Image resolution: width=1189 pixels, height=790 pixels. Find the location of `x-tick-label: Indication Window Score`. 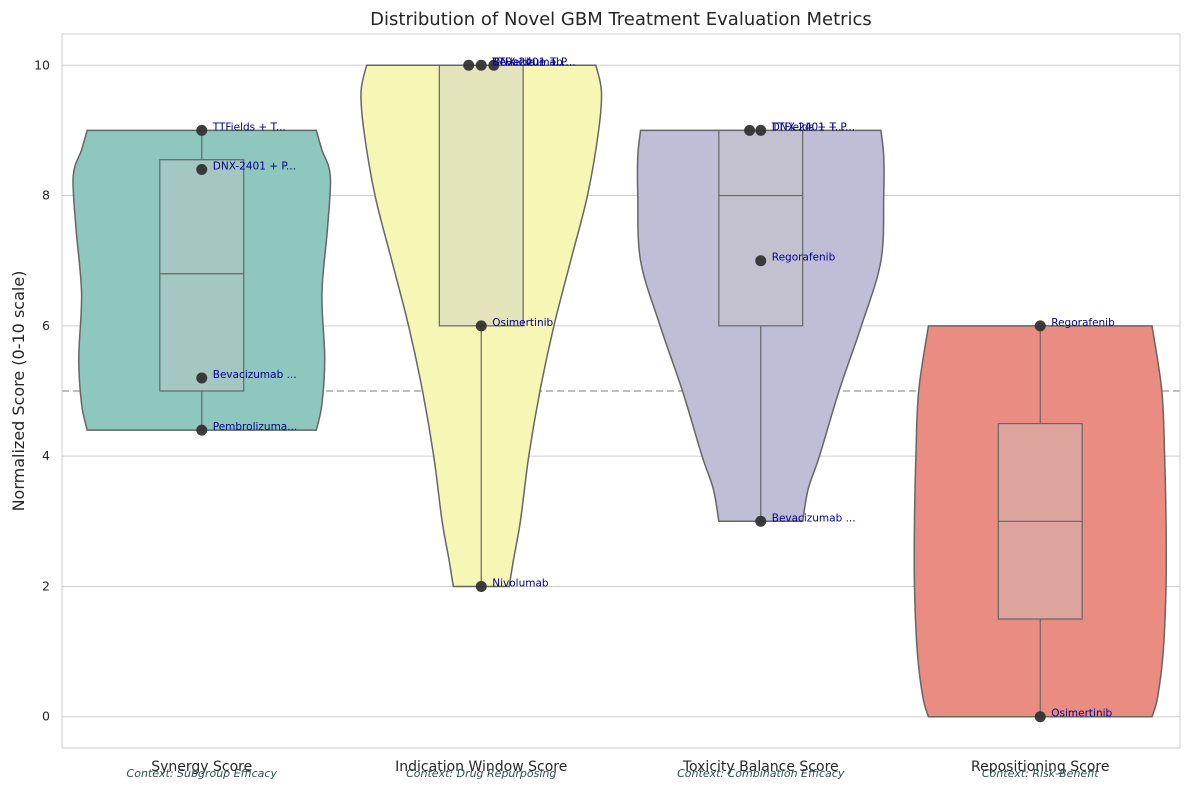

x-tick-label: Indication Window Score is located at coordinates (481, 767).